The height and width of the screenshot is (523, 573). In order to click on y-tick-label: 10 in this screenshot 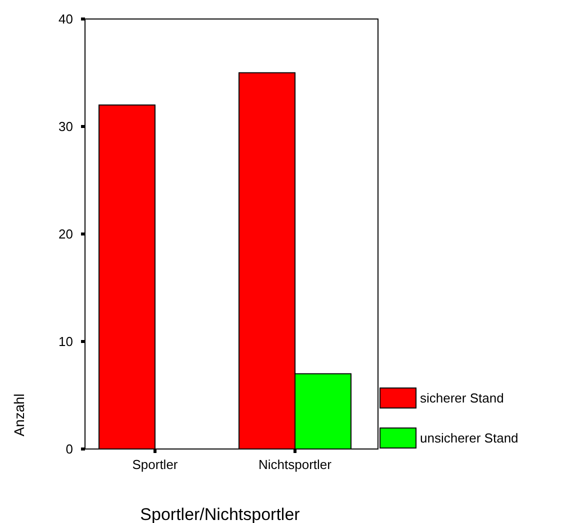, I will do `click(65, 342)`.